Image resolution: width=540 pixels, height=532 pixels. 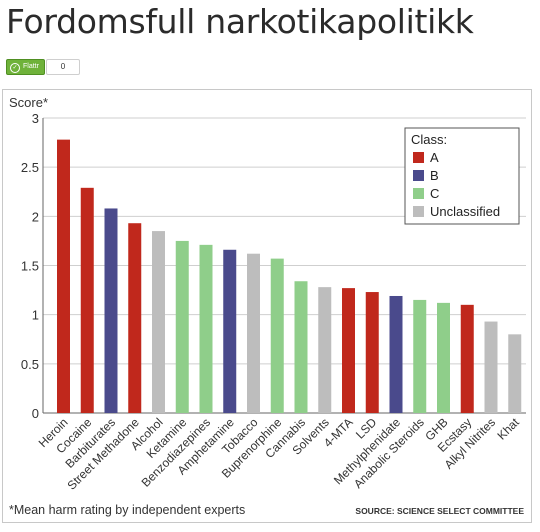 I want to click on legend-title: Class:, so click(x=429, y=139).